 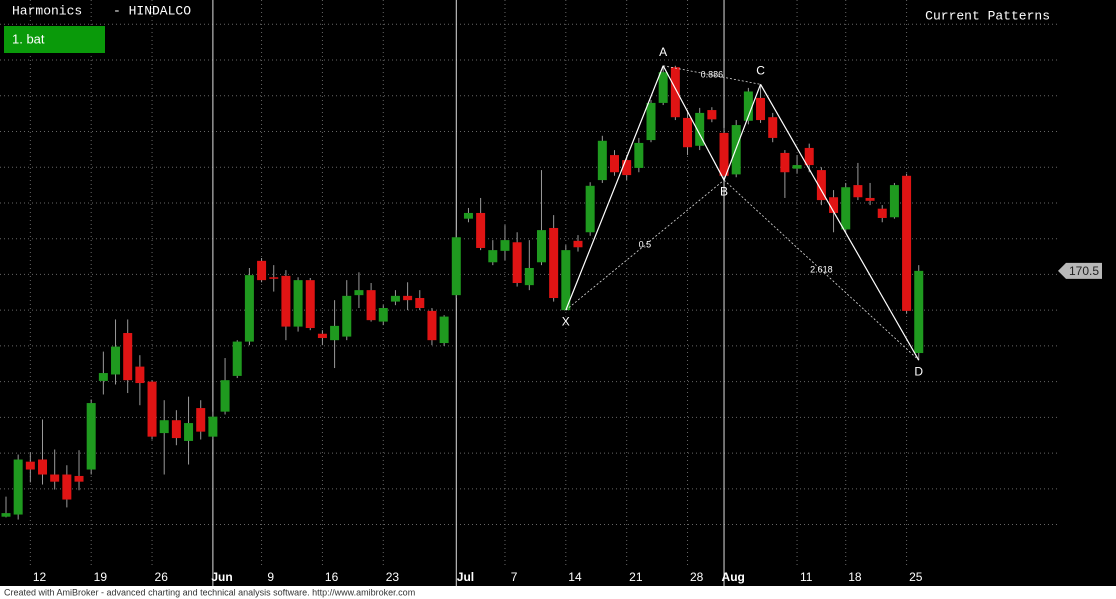 What do you see at coordinates (332, 577) in the screenshot?
I see `x-tick-label: 16` at bounding box center [332, 577].